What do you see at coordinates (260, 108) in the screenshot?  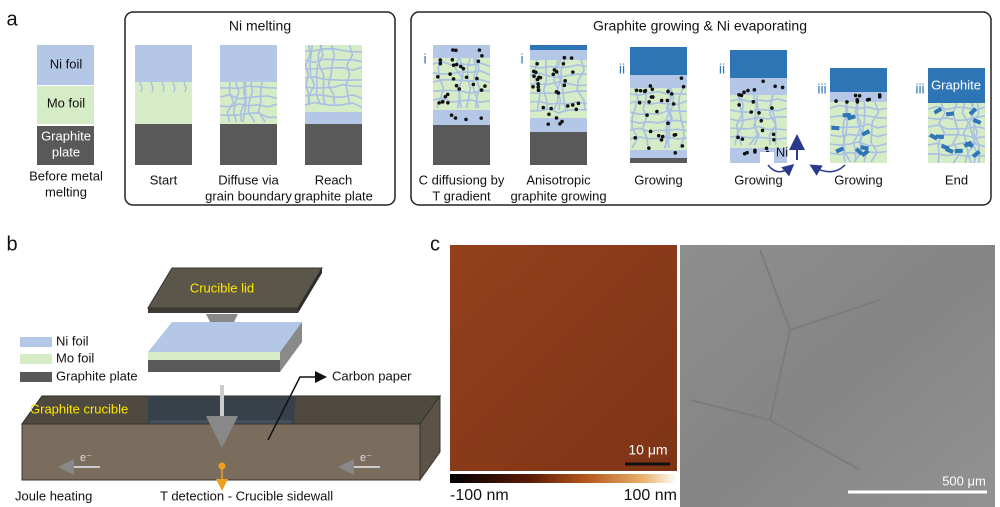 I see `stage-box` at bounding box center [260, 108].